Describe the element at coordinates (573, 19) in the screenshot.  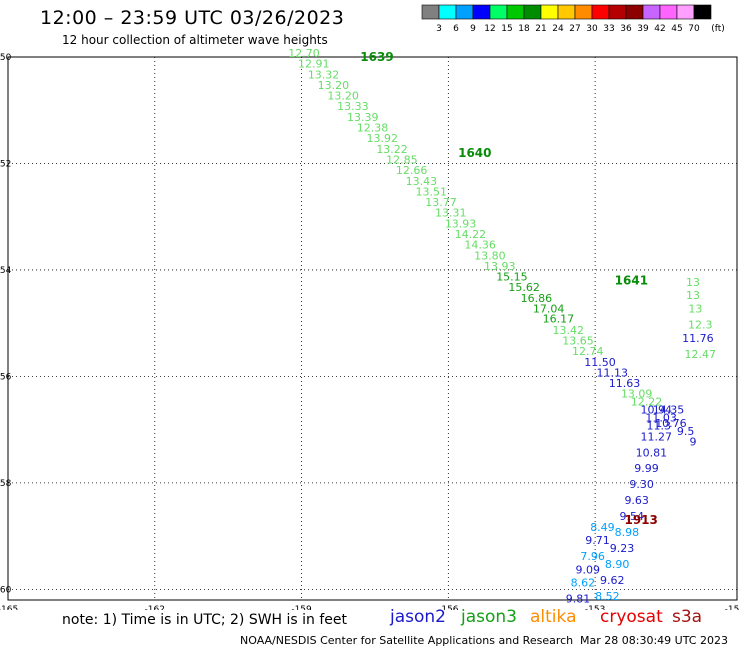
I see `wave-height-colorbar: 3 6 9 12 15 18 21 24 27 30 33 36 39 42 45 70 (ft)` at that location.